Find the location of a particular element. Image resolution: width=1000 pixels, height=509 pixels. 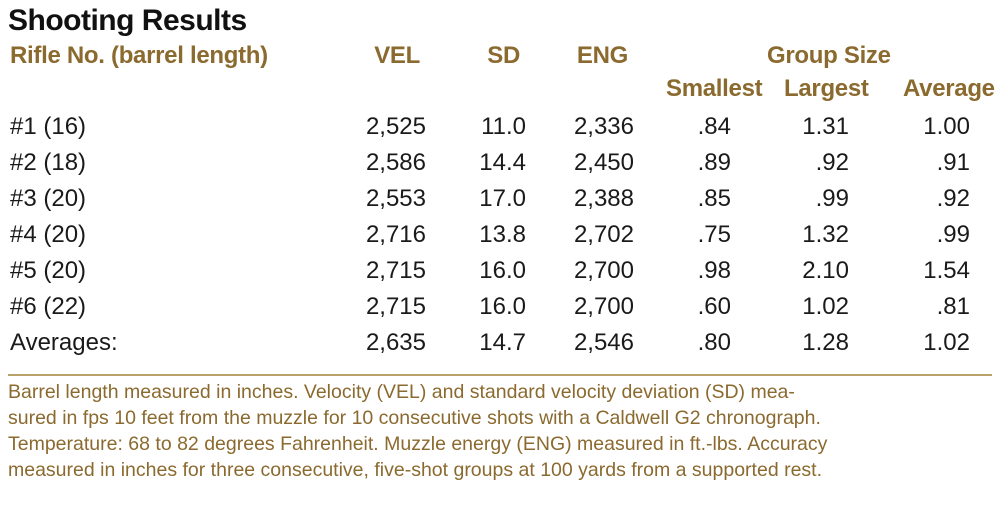

cell-sd: 14.4 is located at coordinates (502, 162).